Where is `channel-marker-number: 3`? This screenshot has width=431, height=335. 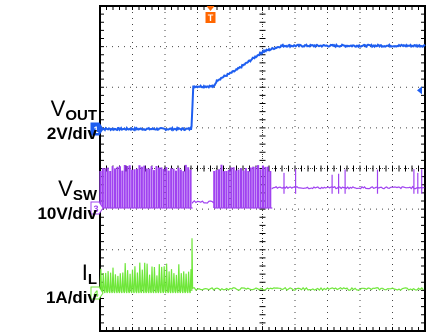
channel-marker-number: 3 is located at coordinates (95, 209).